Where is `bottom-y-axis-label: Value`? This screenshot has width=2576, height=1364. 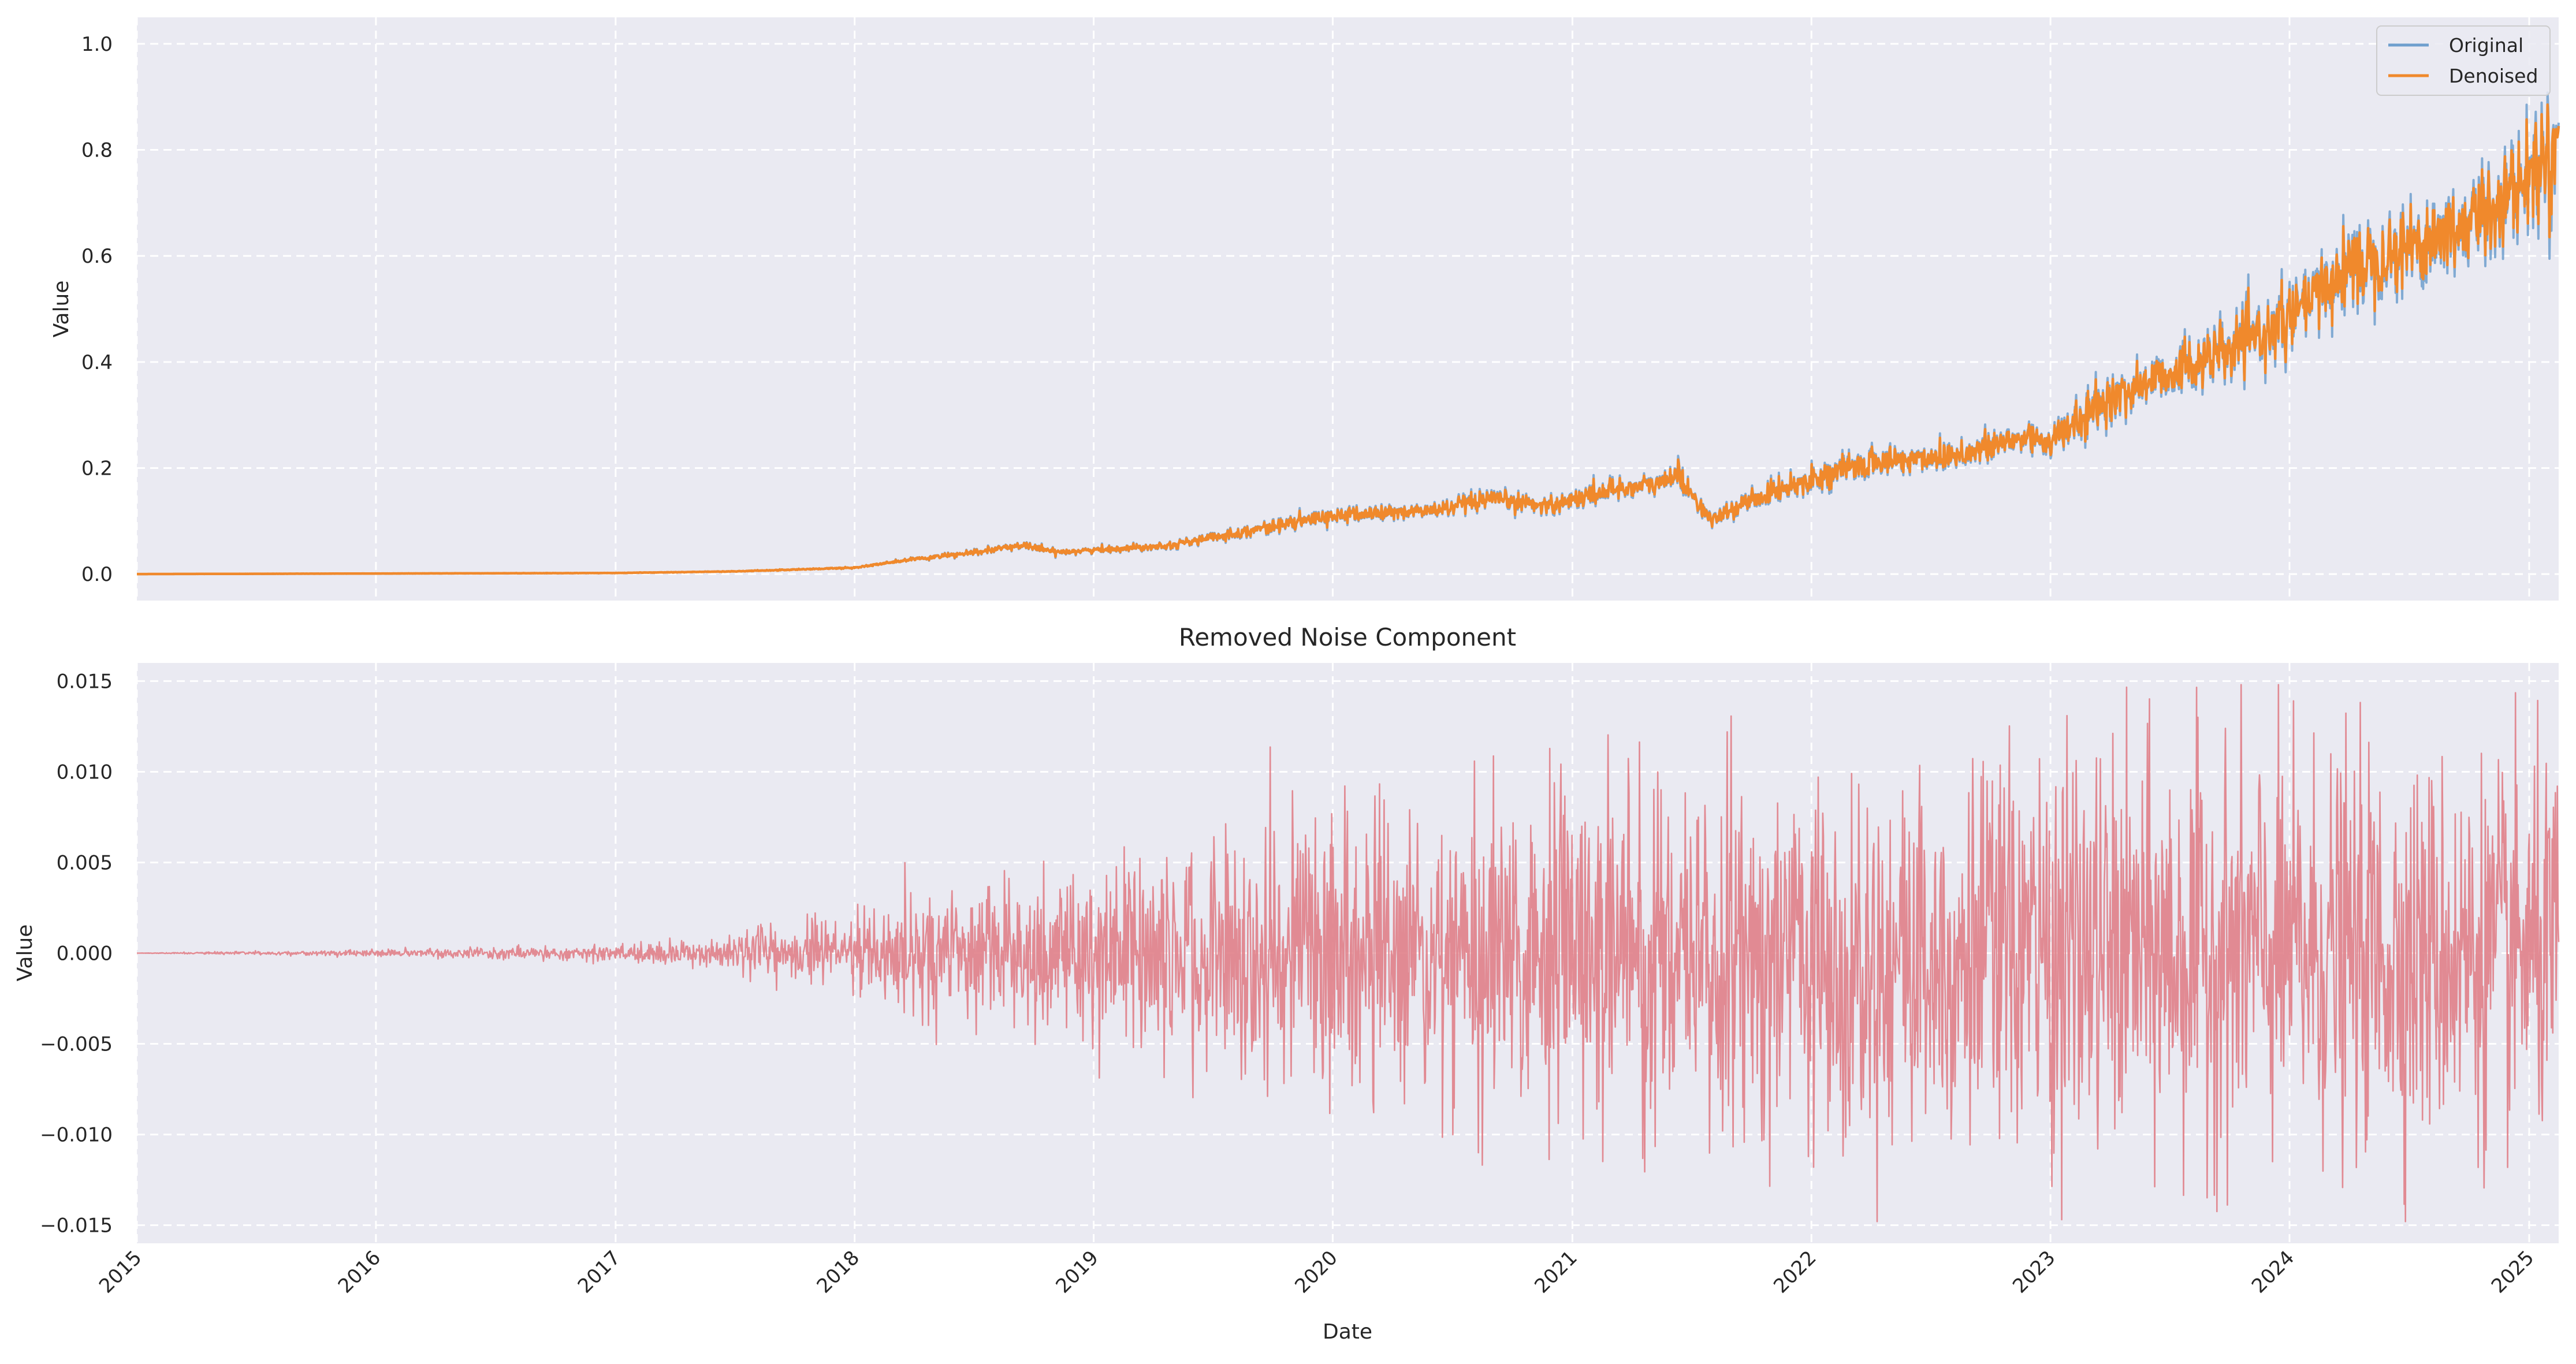 bottom-y-axis-label: Value is located at coordinates (25, 953).